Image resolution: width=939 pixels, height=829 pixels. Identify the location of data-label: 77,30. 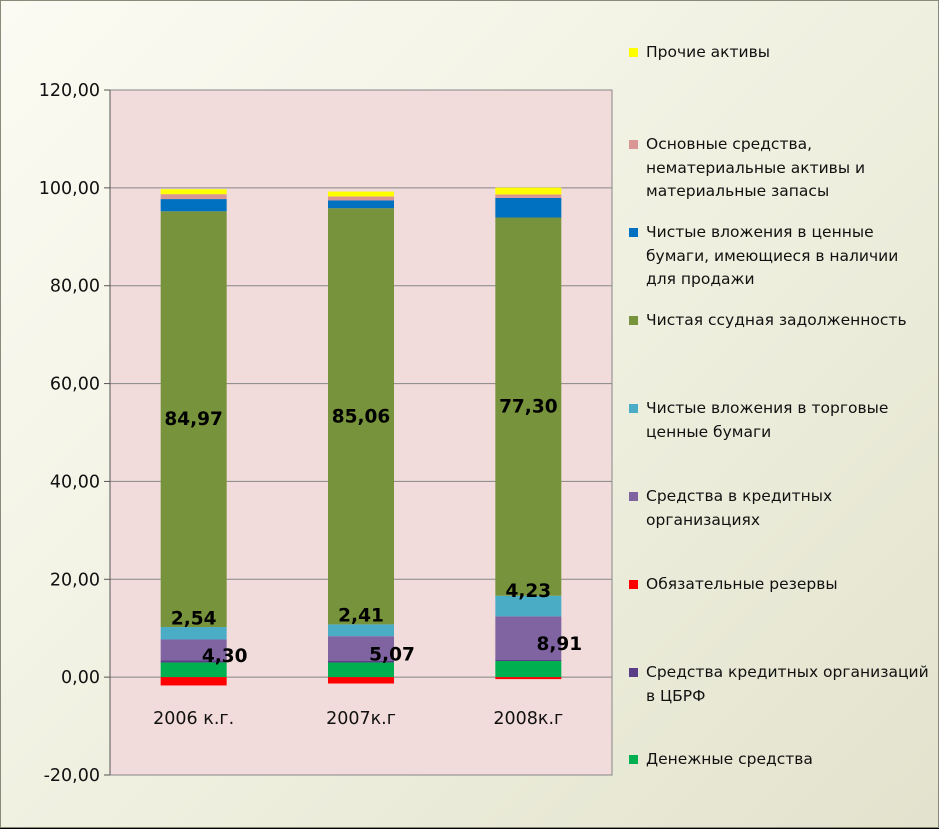
(528, 407).